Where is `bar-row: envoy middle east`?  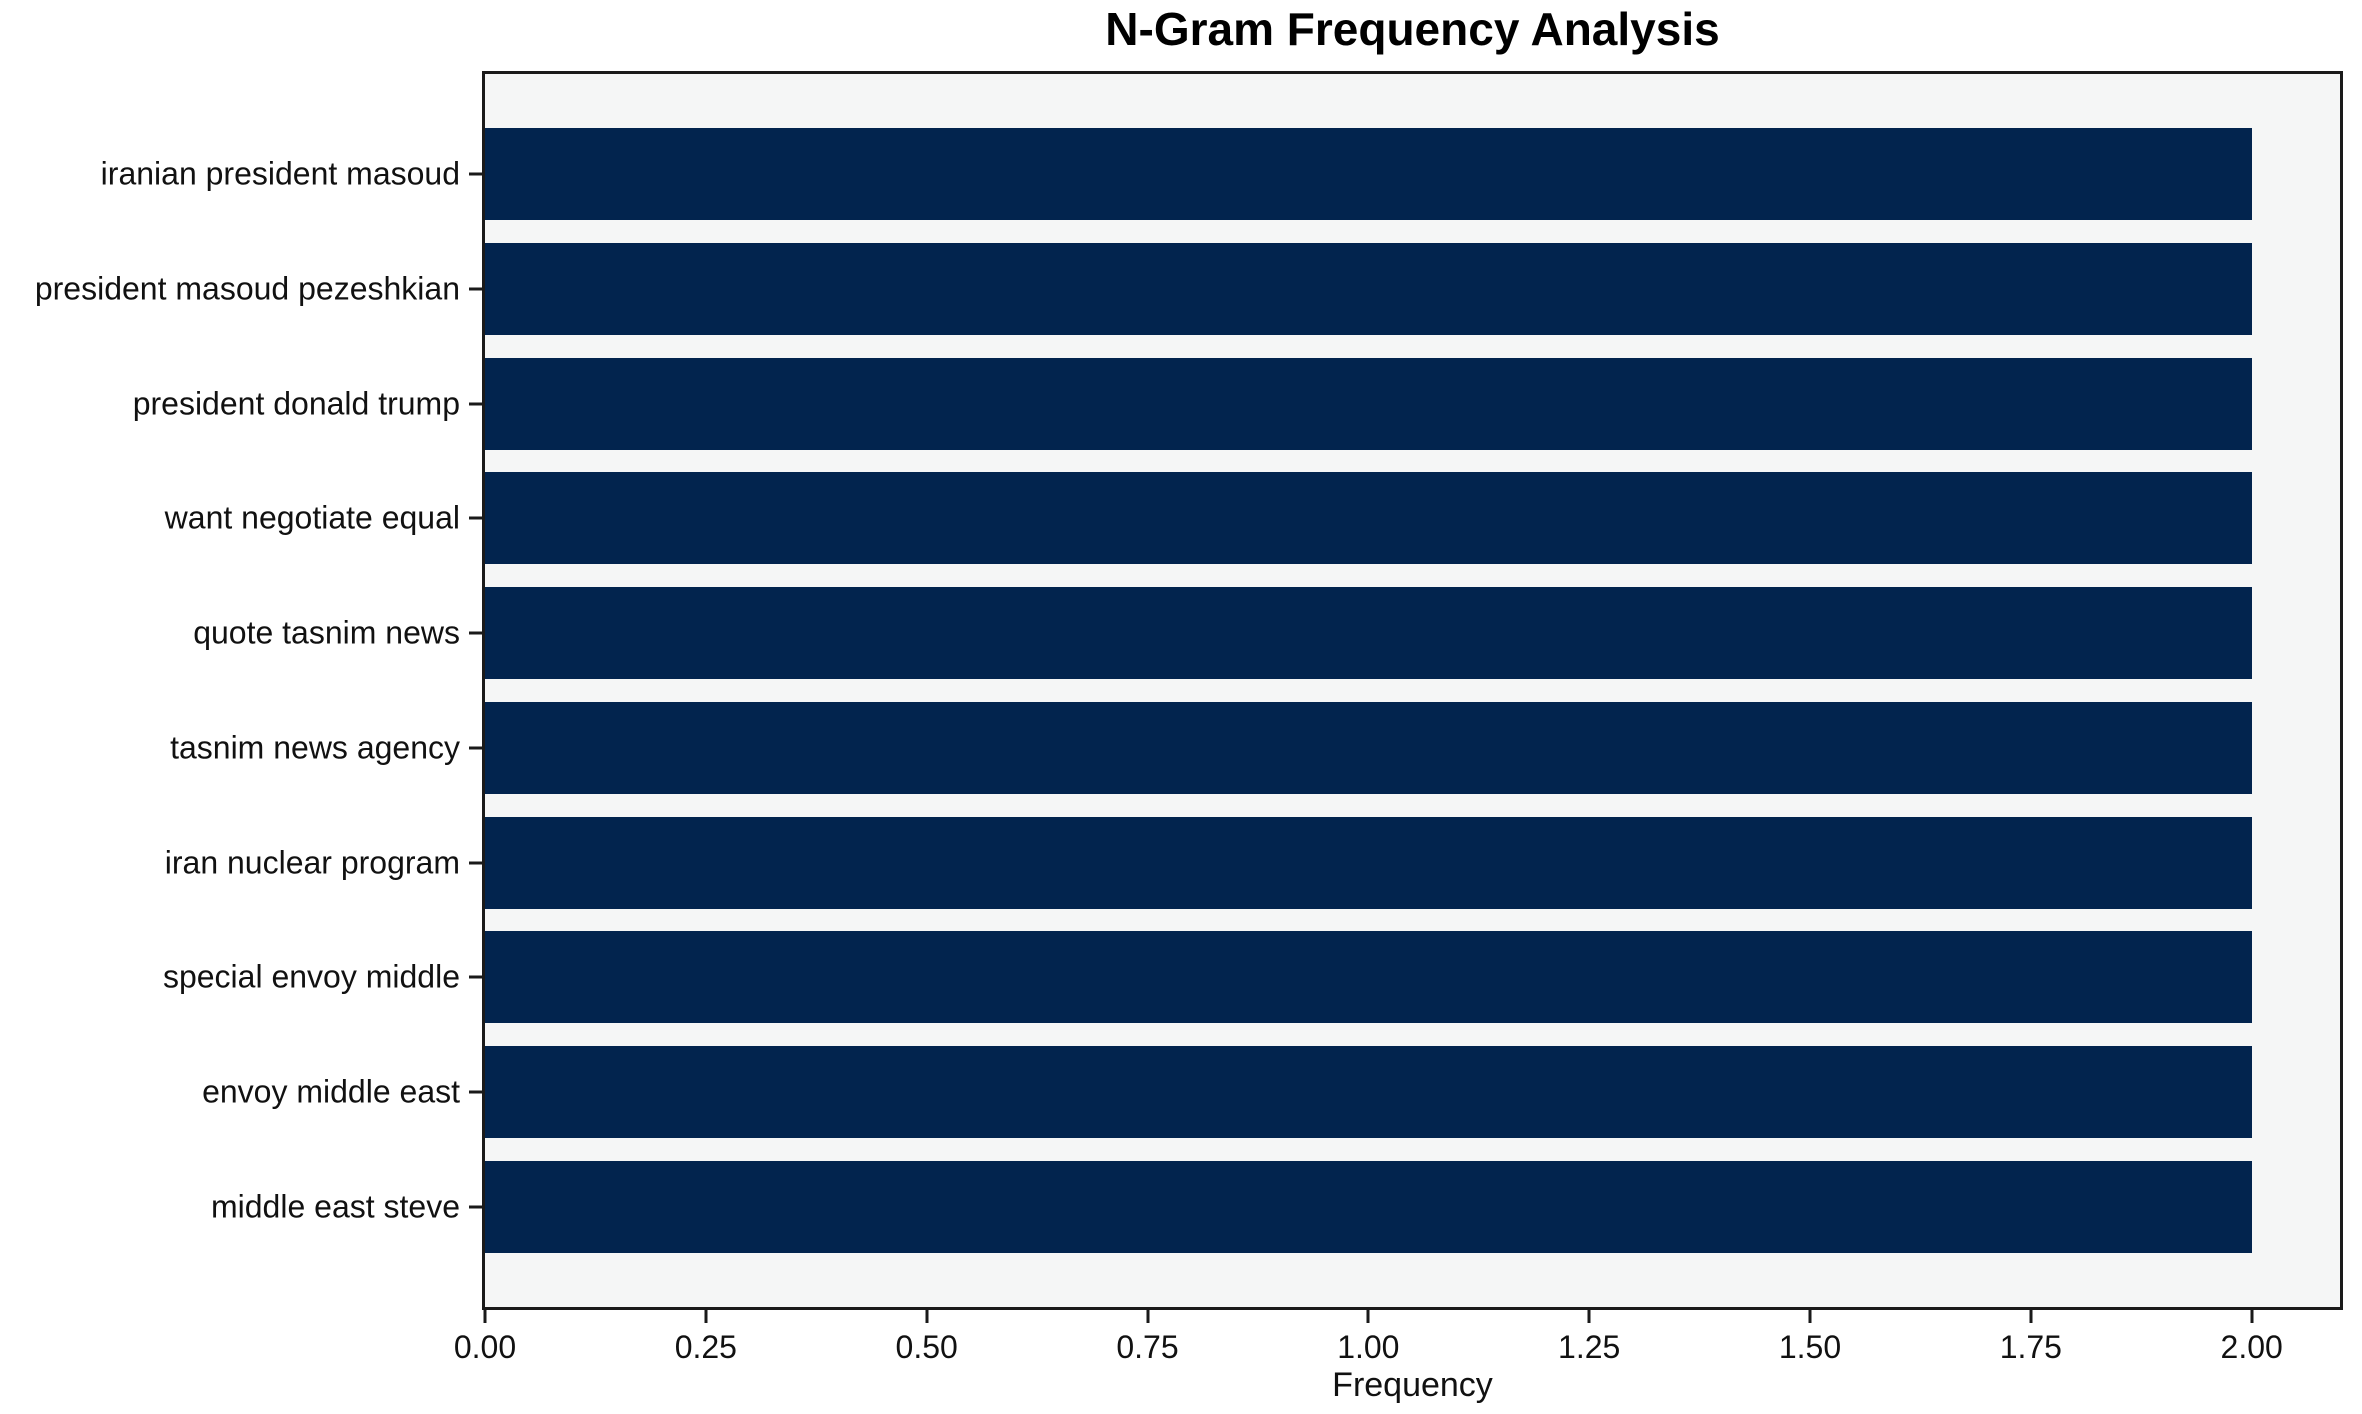 bar-row: envoy middle east is located at coordinates (1271, 1092).